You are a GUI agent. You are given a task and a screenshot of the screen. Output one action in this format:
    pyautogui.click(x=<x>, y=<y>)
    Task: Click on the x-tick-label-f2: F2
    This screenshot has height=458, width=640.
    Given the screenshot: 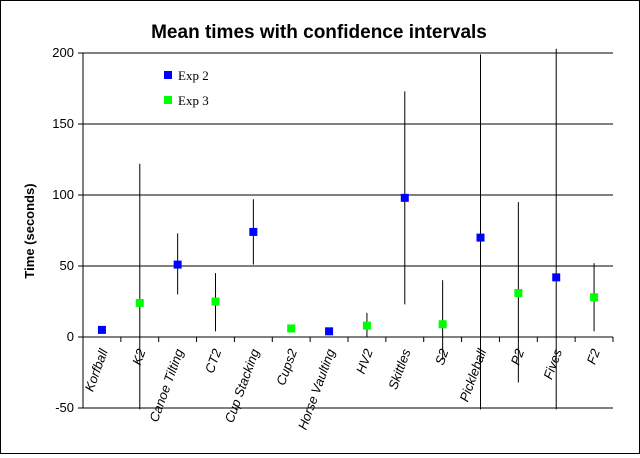 What is the action you would take?
    pyautogui.click(x=594, y=356)
    